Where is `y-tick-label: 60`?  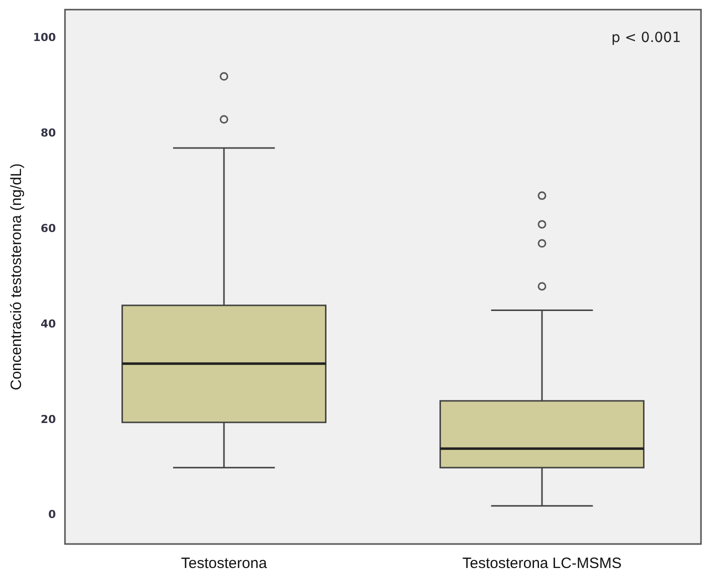
y-tick-label: 60 is located at coordinates (48, 228).